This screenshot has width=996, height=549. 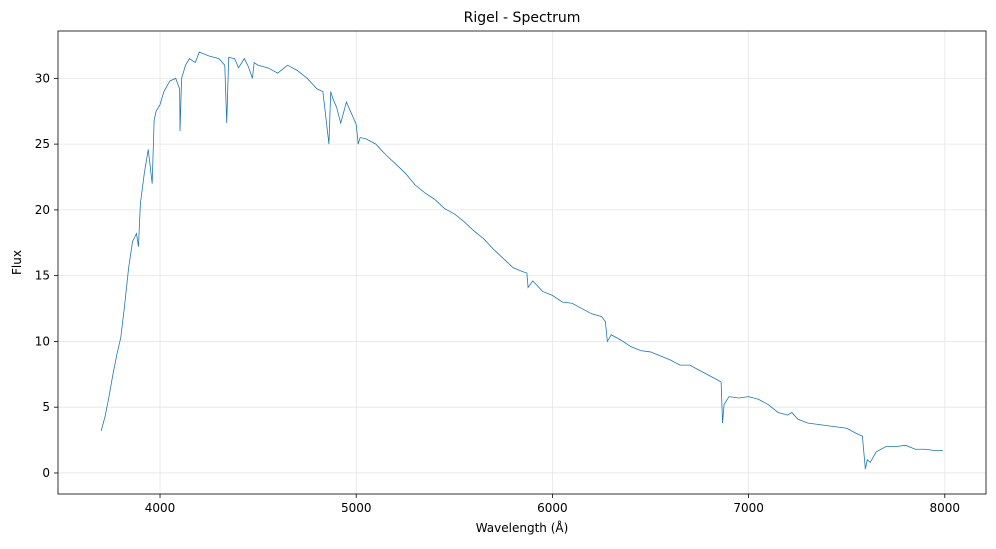 What do you see at coordinates (17, 262) in the screenshot?
I see `y-axis-title: Flux` at bounding box center [17, 262].